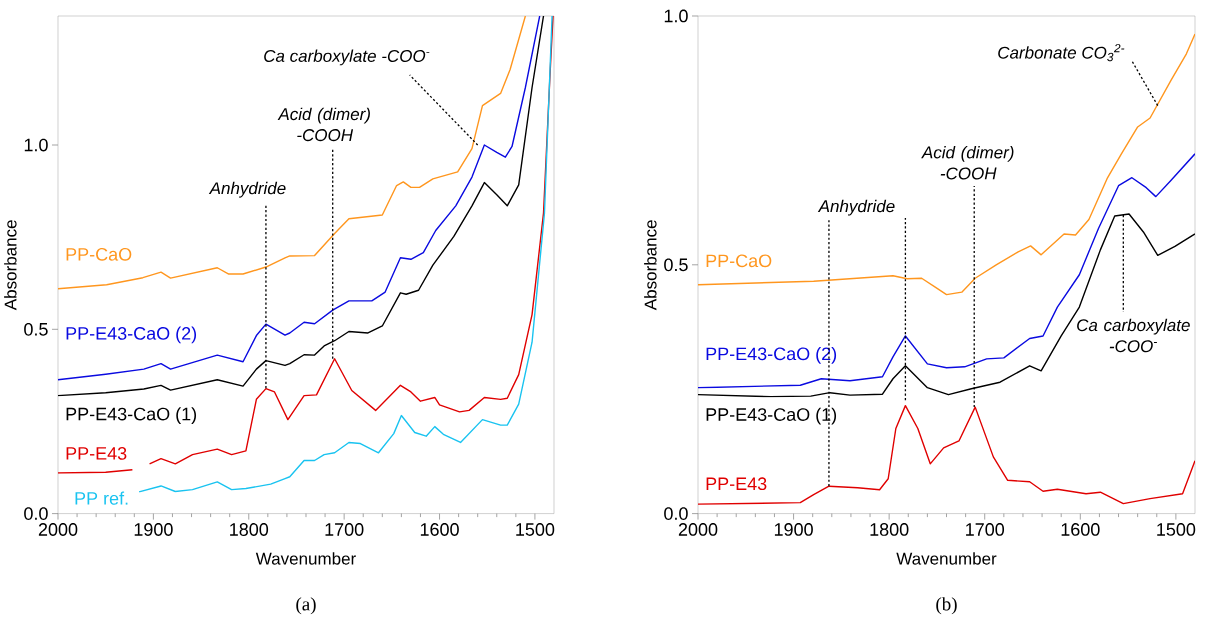 The width and height of the screenshot is (1213, 625). I want to click on line-series, so click(946, 454).